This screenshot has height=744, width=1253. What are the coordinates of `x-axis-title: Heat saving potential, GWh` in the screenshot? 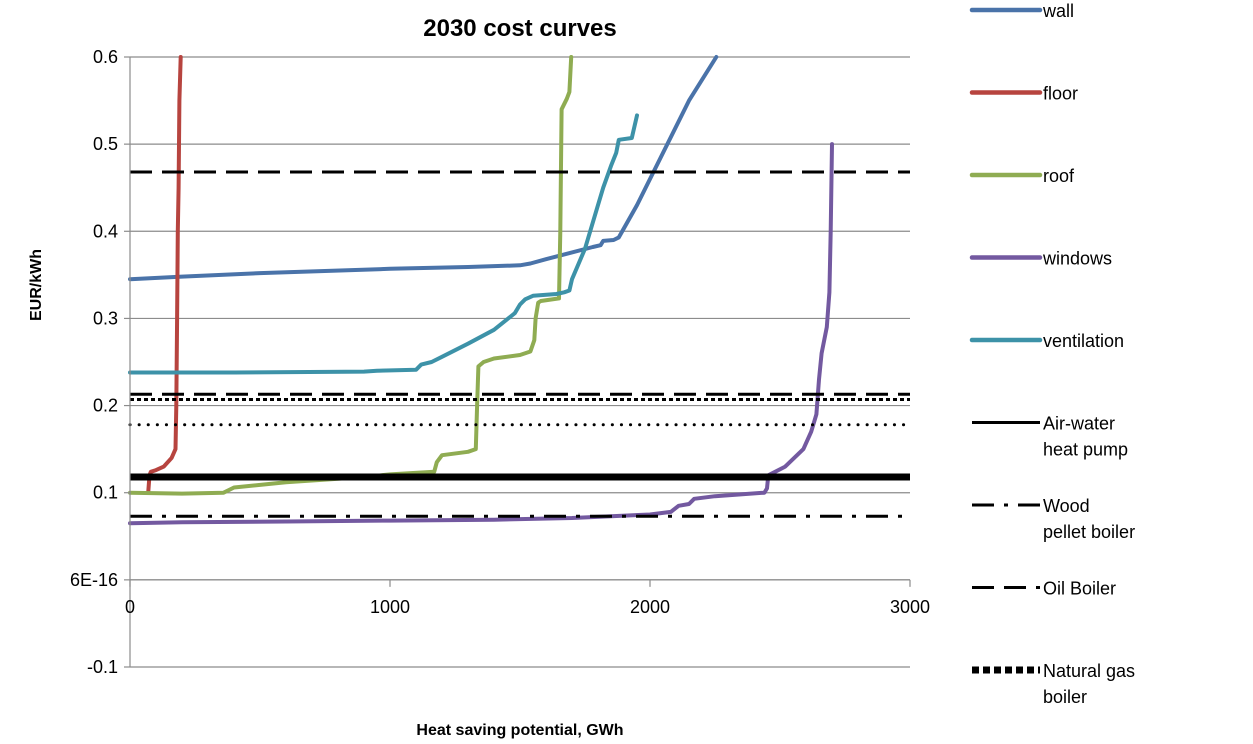 It's located at (519, 730).